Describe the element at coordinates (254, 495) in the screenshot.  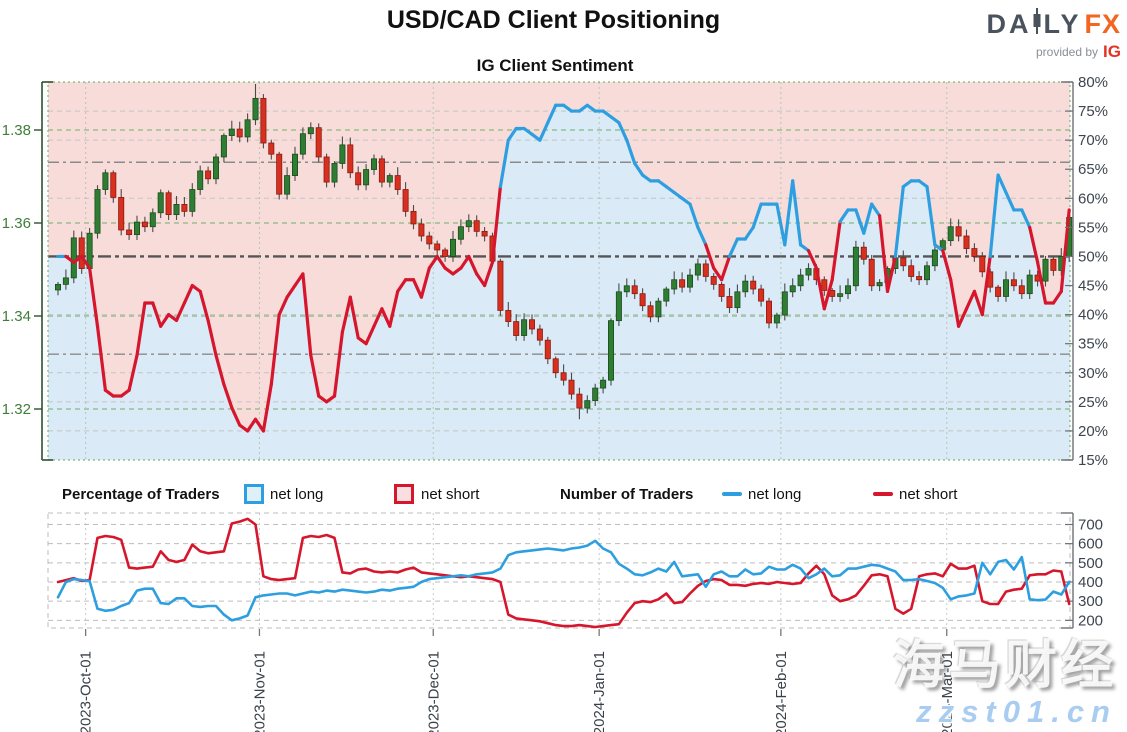
I see `net-long-pct-swatch-icon` at that location.